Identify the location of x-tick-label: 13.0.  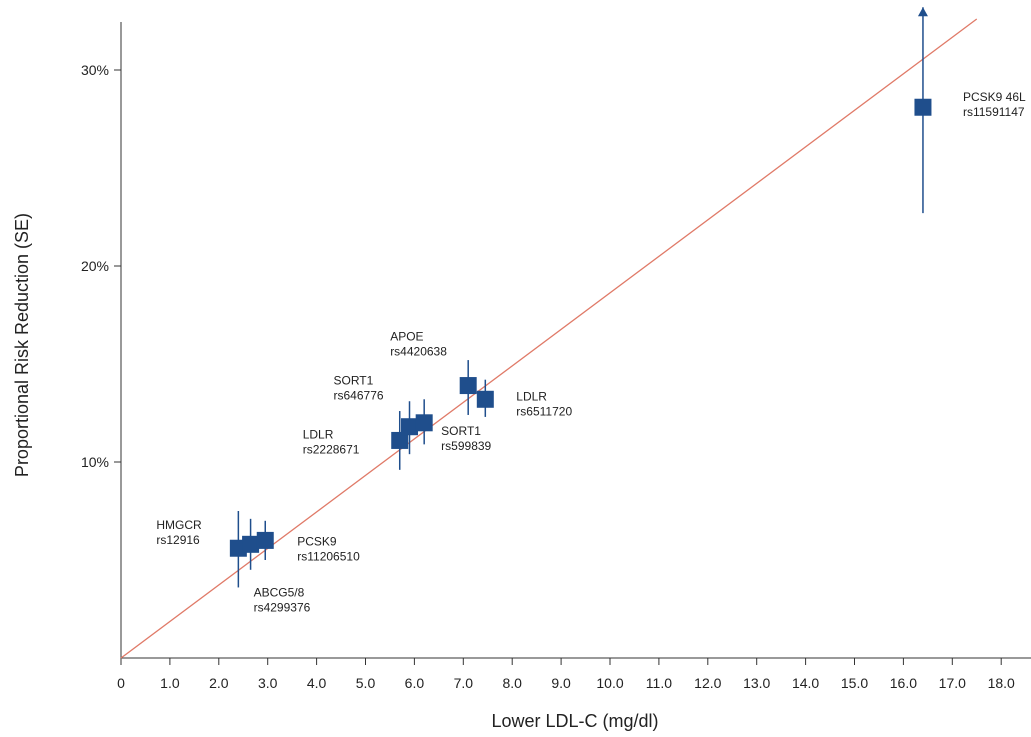
(756, 683).